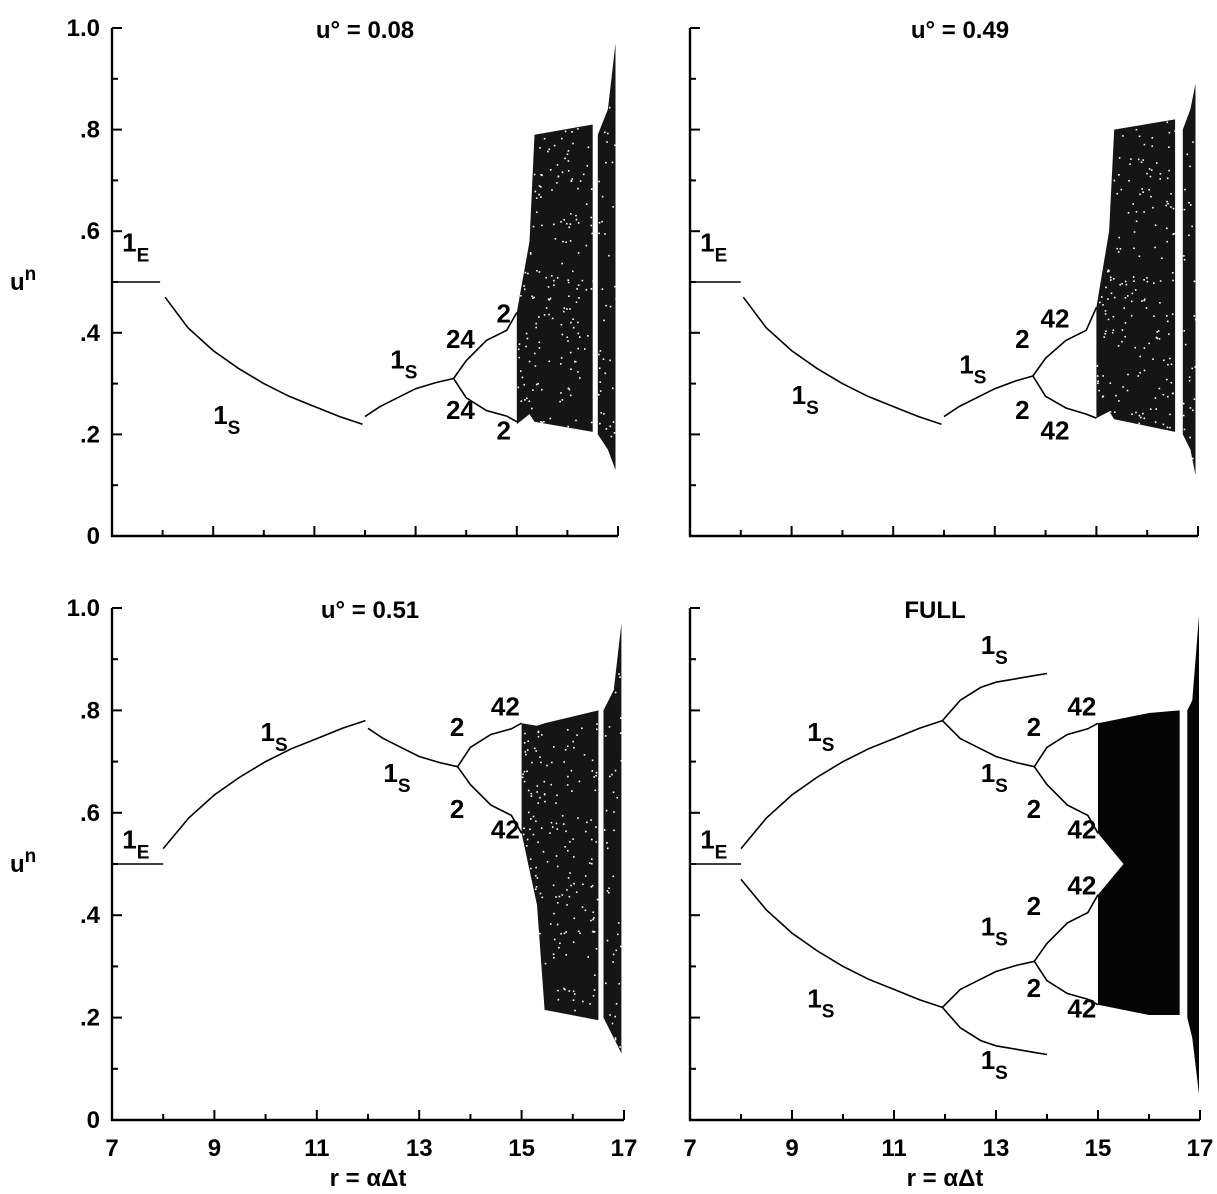 The image size is (1217, 1194). I want to click on y-tick-label: .4, so click(90, 915).